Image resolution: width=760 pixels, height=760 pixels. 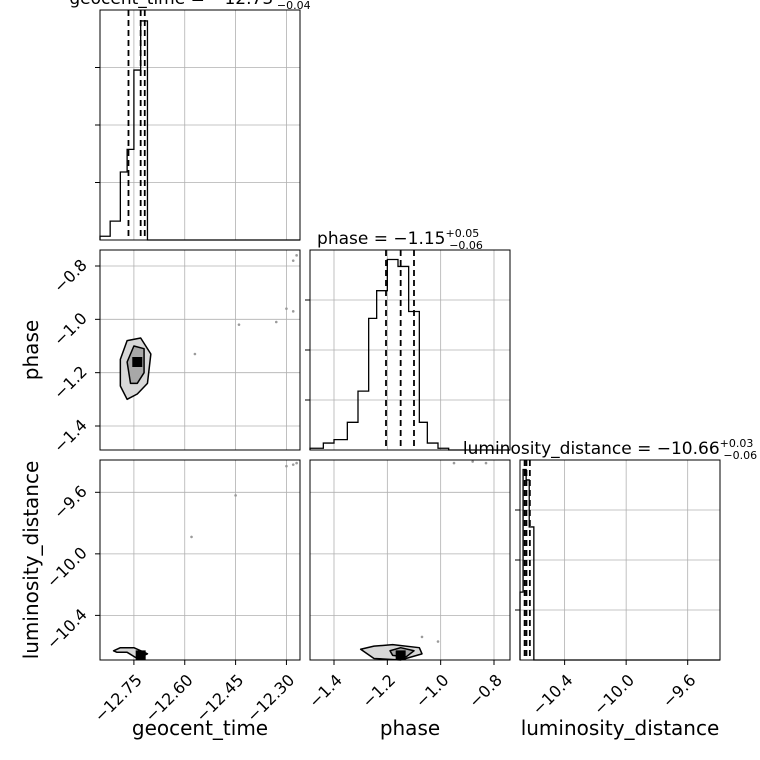 I want to click on hist-panel-geocent_time, so click(x=198, y=125).